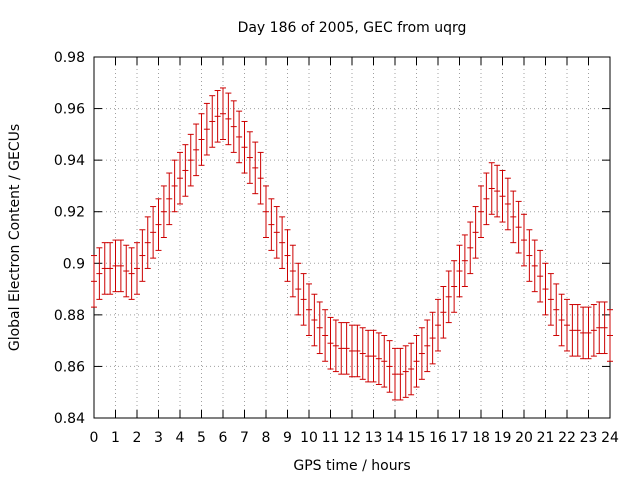 This screenshot has width=640, height=480. I want to click on x-tick-label: 0, so click(94, 438).